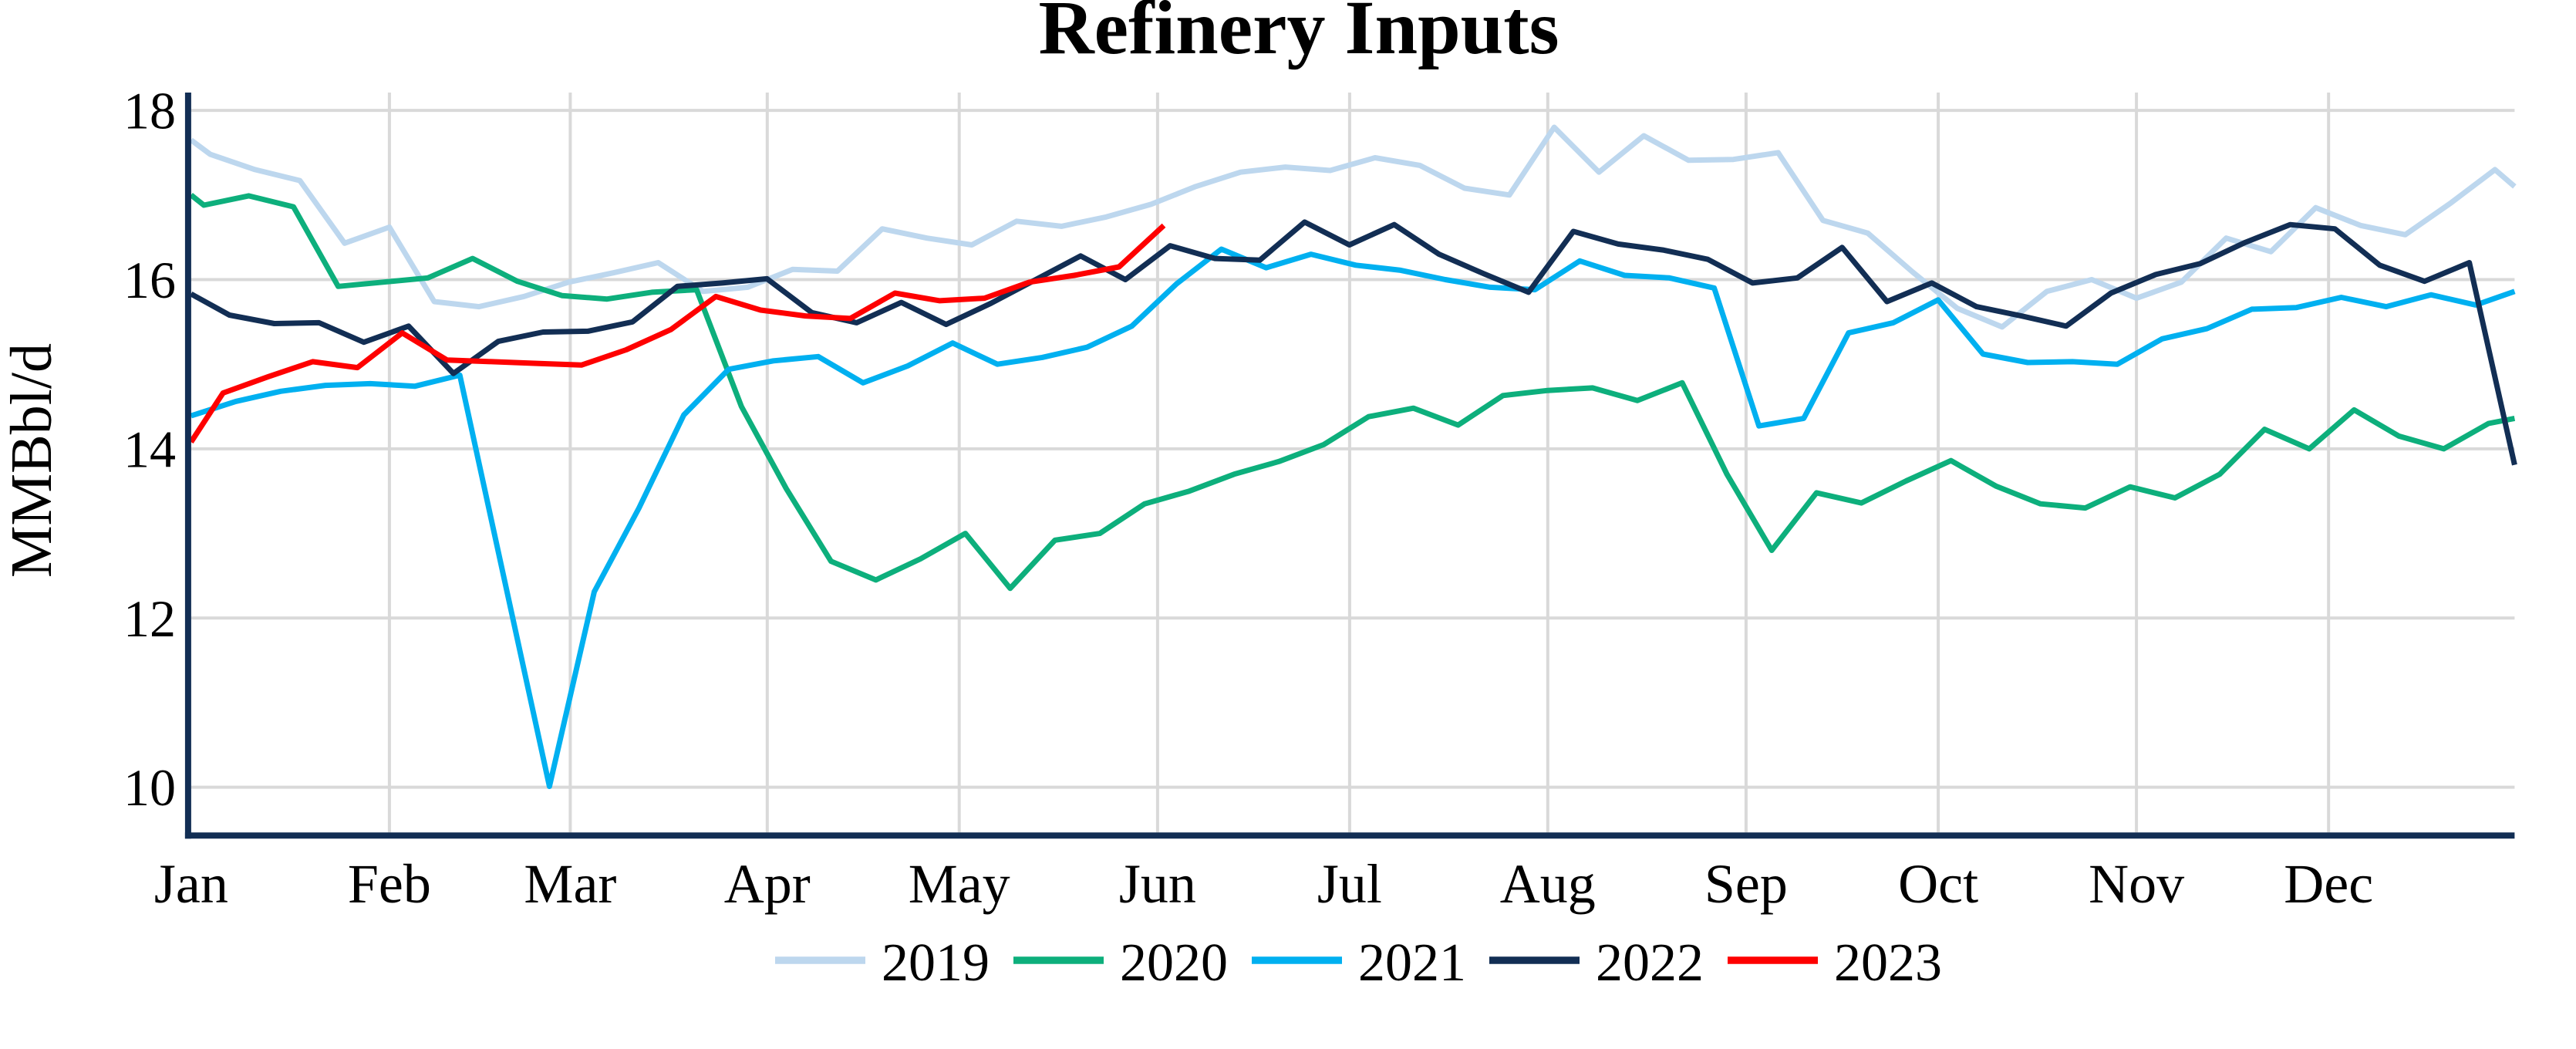  Describe the element at coordinates (1157, 884) in the screenshot. I see `svg-text: Jun` at that location.